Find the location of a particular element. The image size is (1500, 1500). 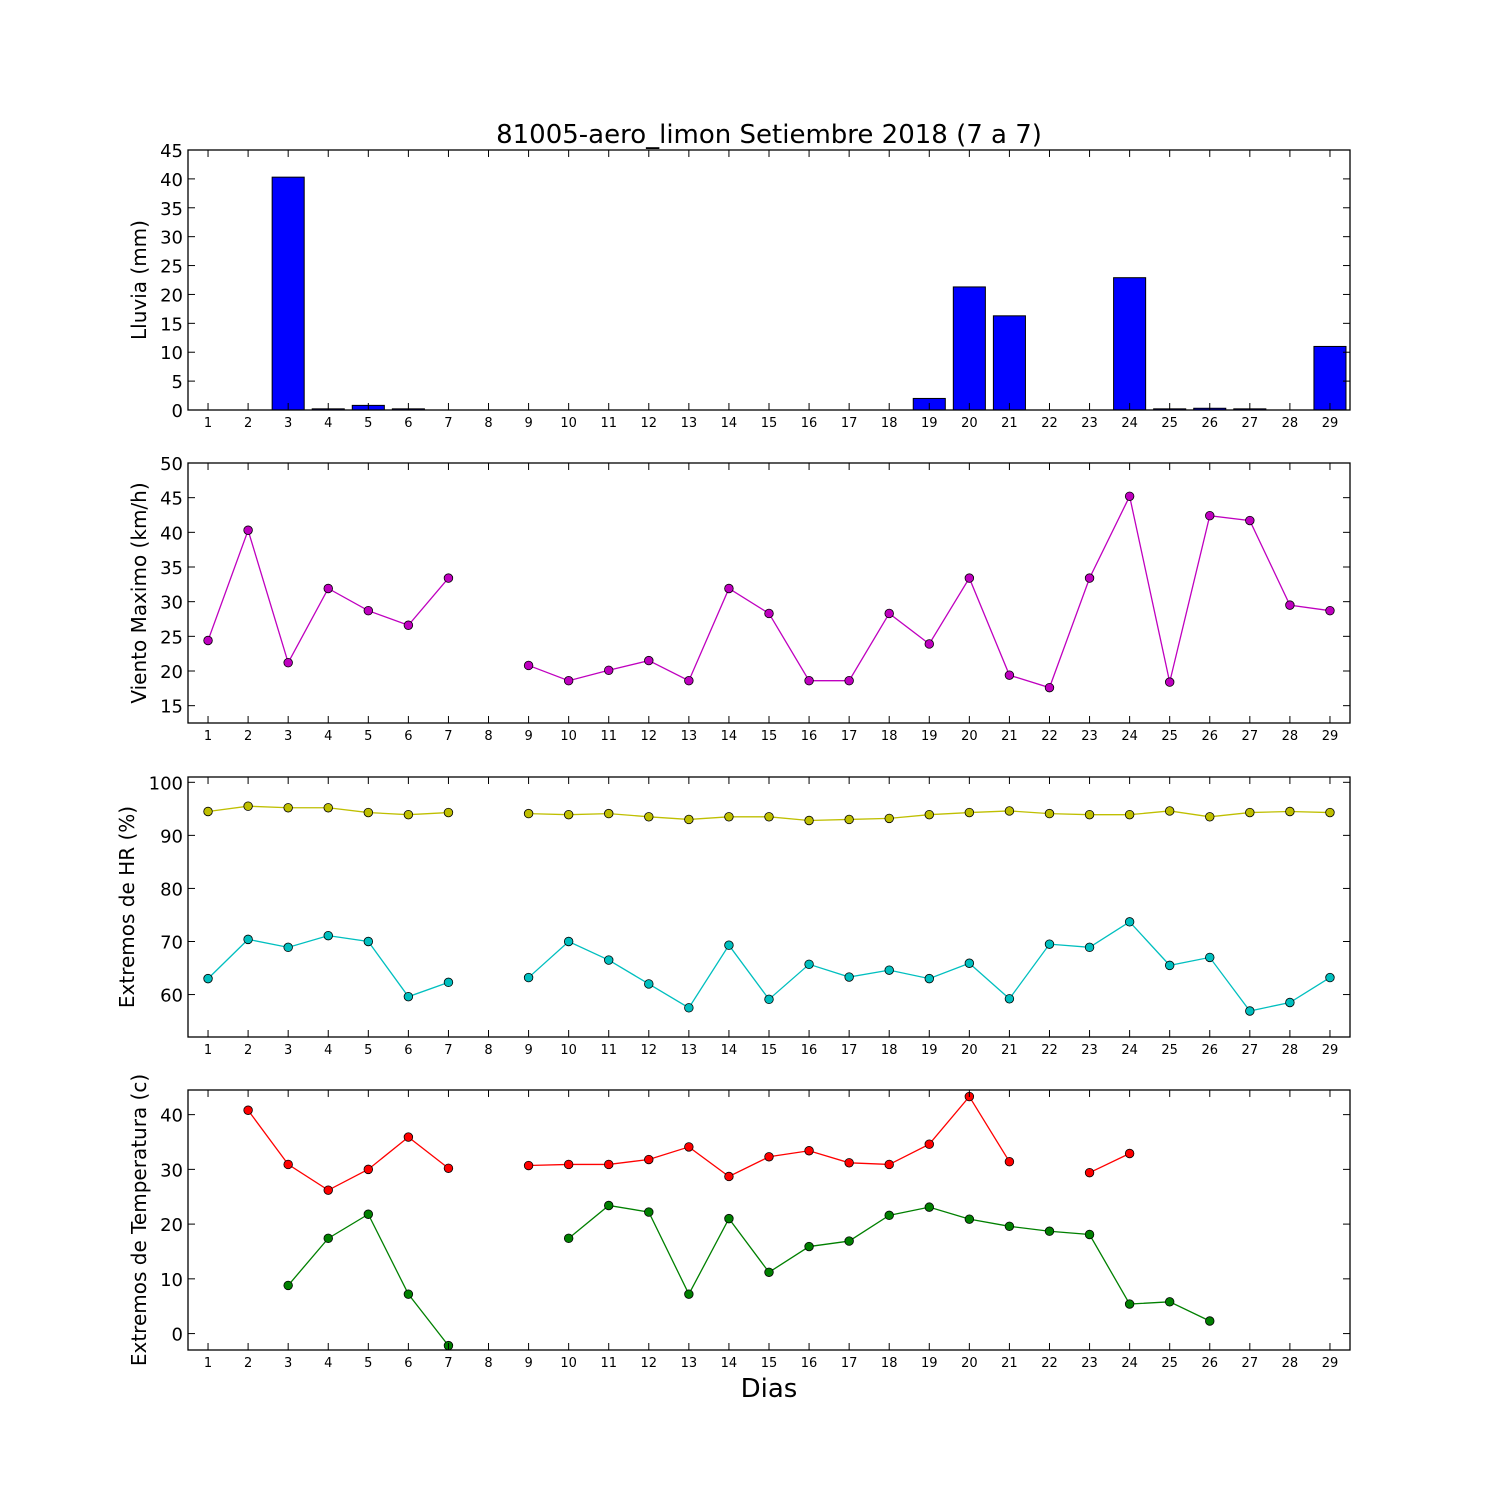

y-tick-label: 30 is located at coordinates (171, 238).